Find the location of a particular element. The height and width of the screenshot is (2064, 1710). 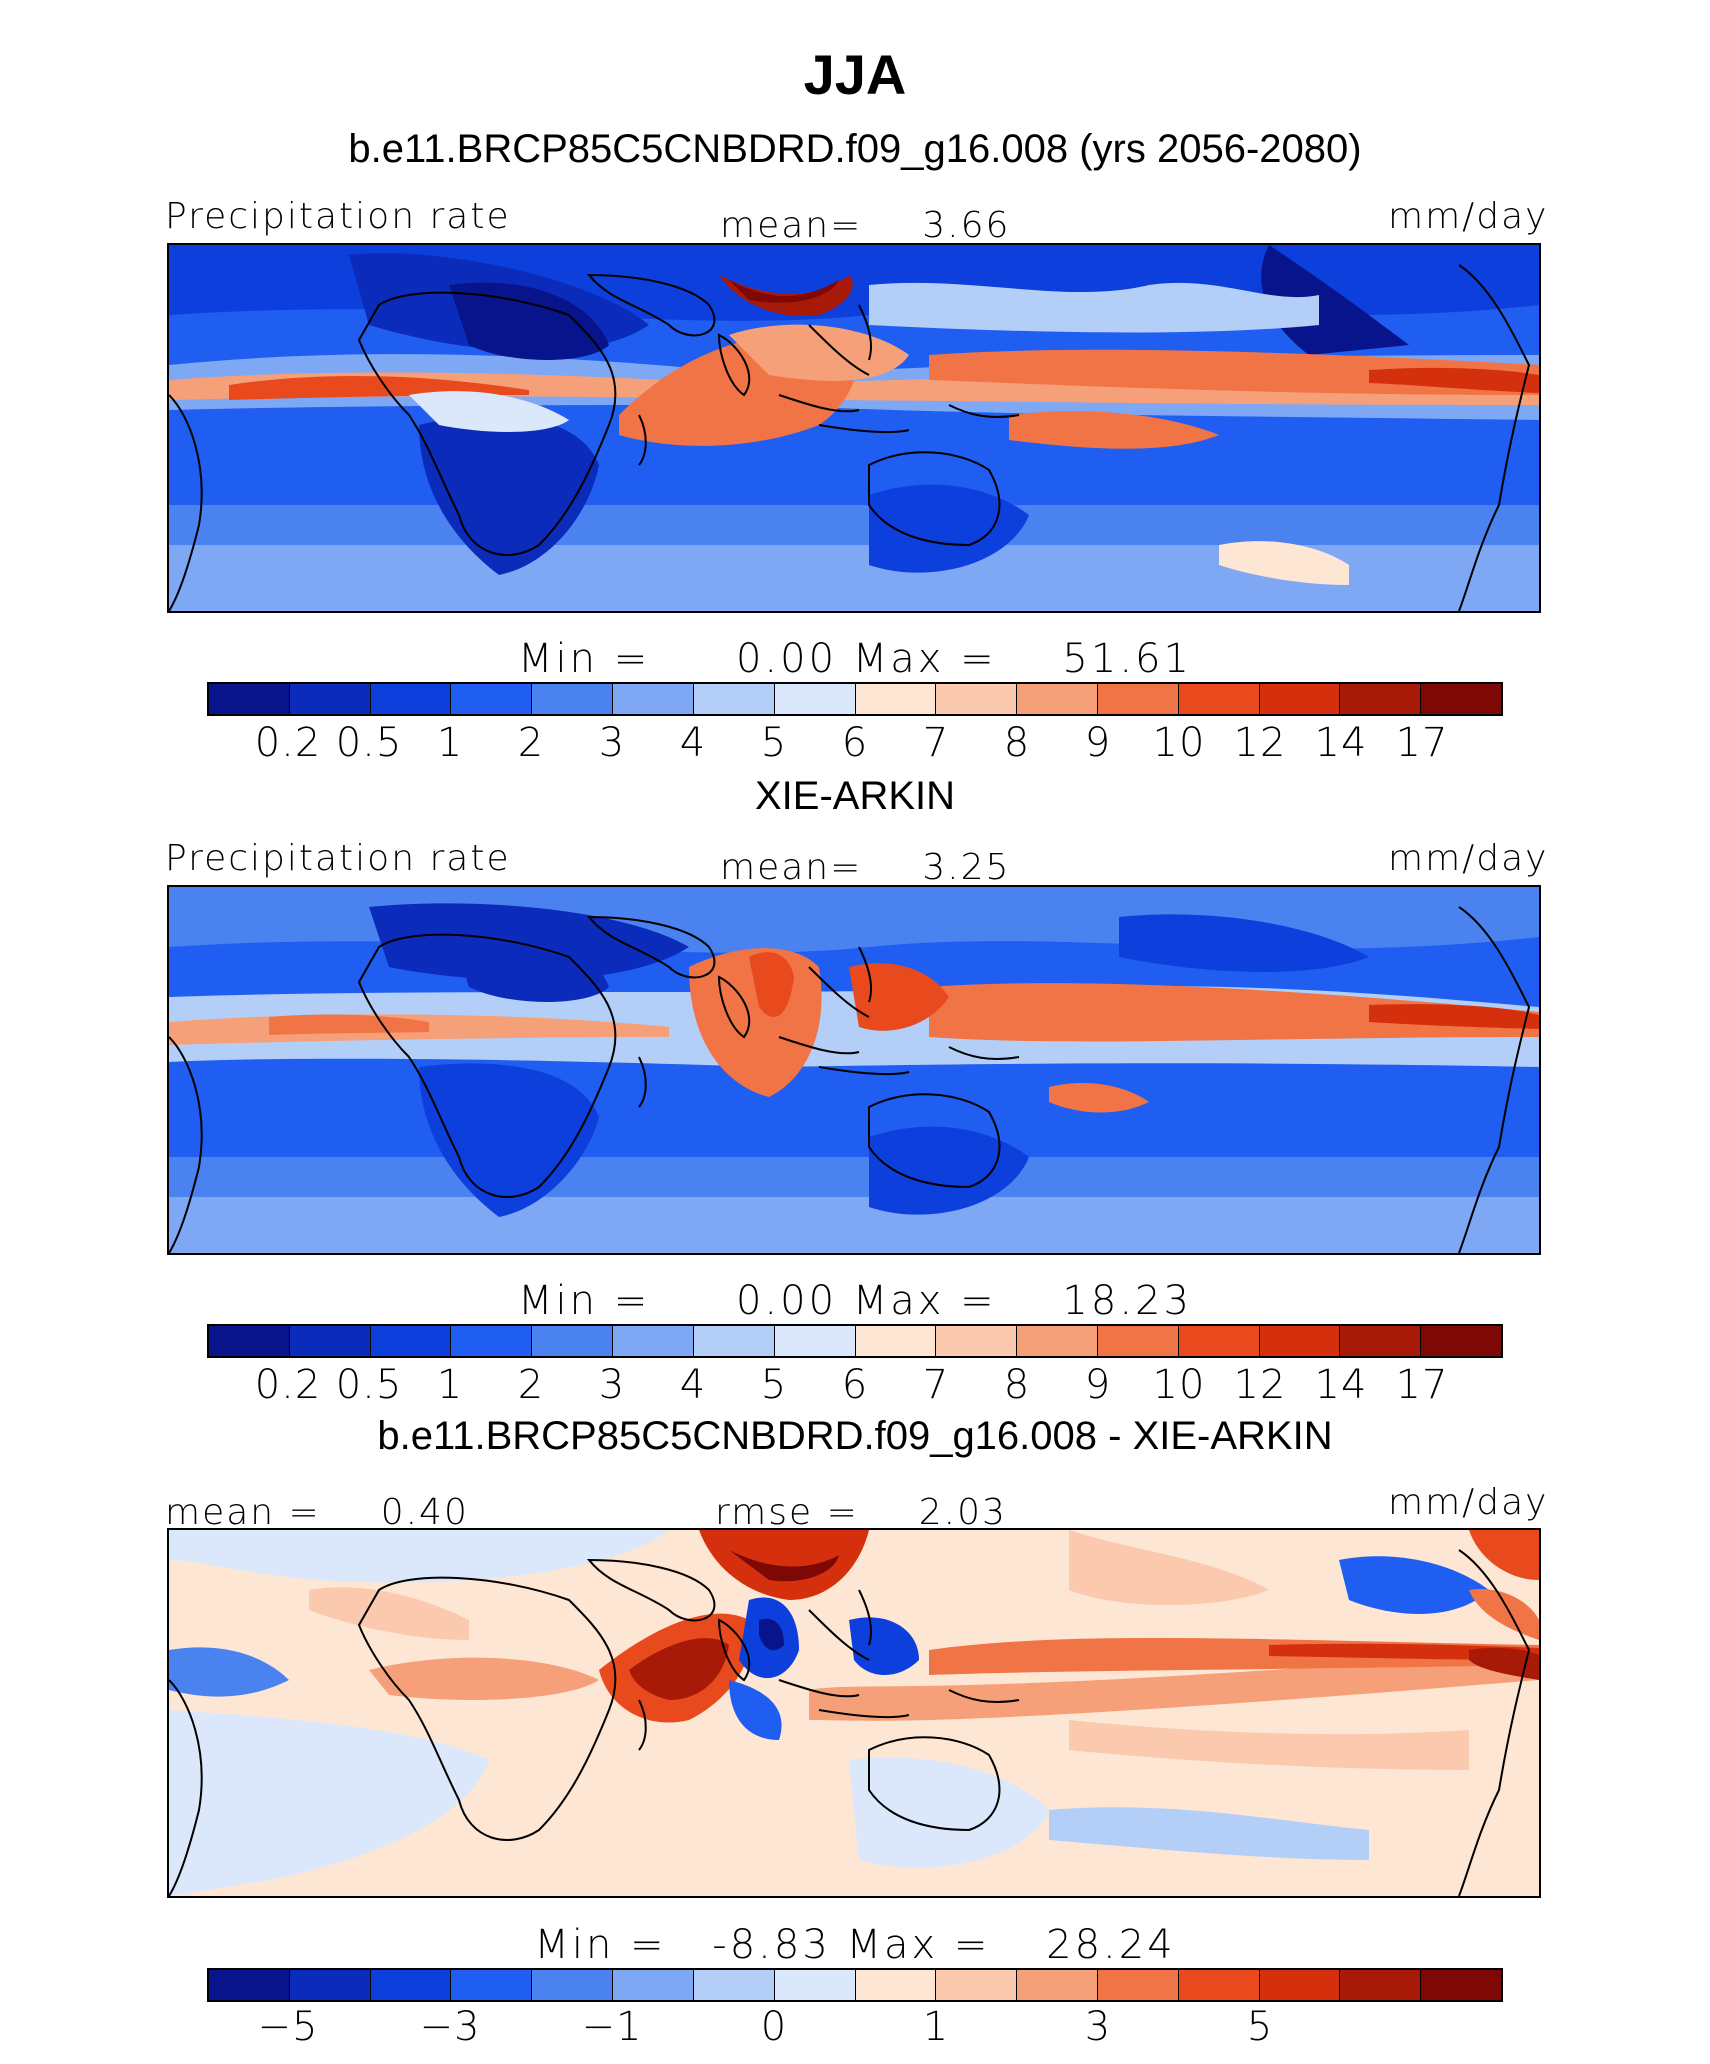

panel-1-map-field is located at coordinates (854, 428).